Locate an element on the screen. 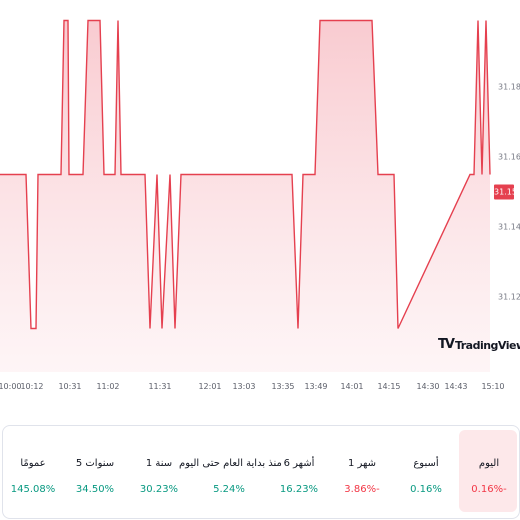 The width and height of the screenshot is (520, 520). x-tick-label: 10:12 is located at coordinates (32, 386).